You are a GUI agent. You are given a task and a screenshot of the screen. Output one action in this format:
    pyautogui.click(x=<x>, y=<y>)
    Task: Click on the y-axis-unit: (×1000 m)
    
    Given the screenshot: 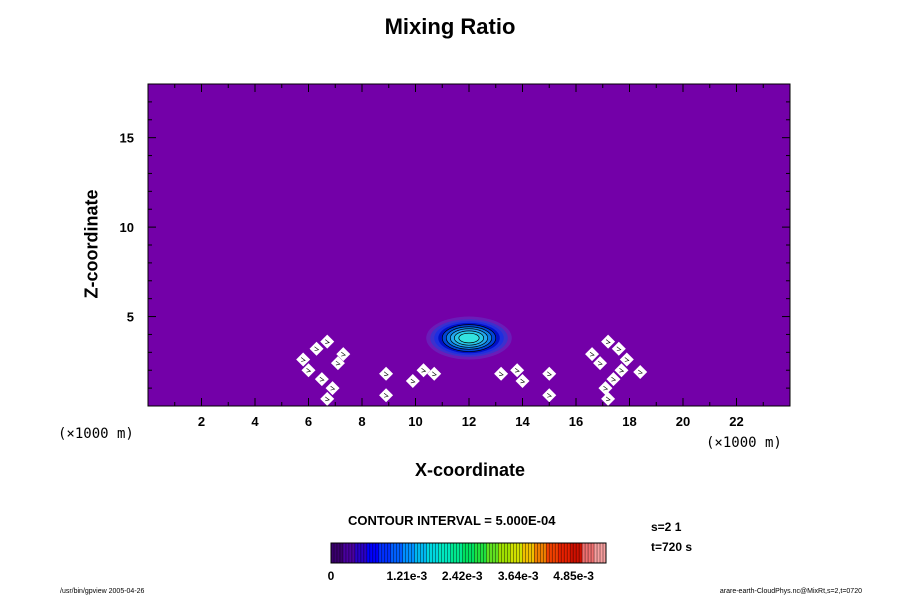 What is the action you would take?
    pyautogui.click(x=96, y=434)
    